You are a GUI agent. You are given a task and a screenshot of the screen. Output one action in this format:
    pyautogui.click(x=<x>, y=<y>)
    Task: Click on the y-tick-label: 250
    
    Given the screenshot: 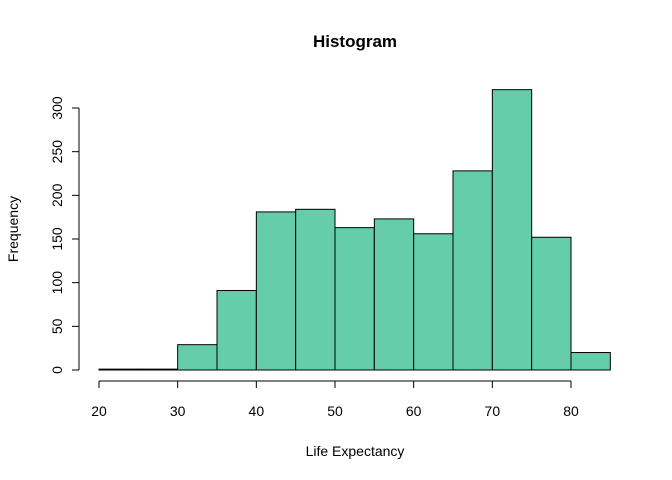 What is the action you would take?
    pyautogui.click(x=57, y=152)
    